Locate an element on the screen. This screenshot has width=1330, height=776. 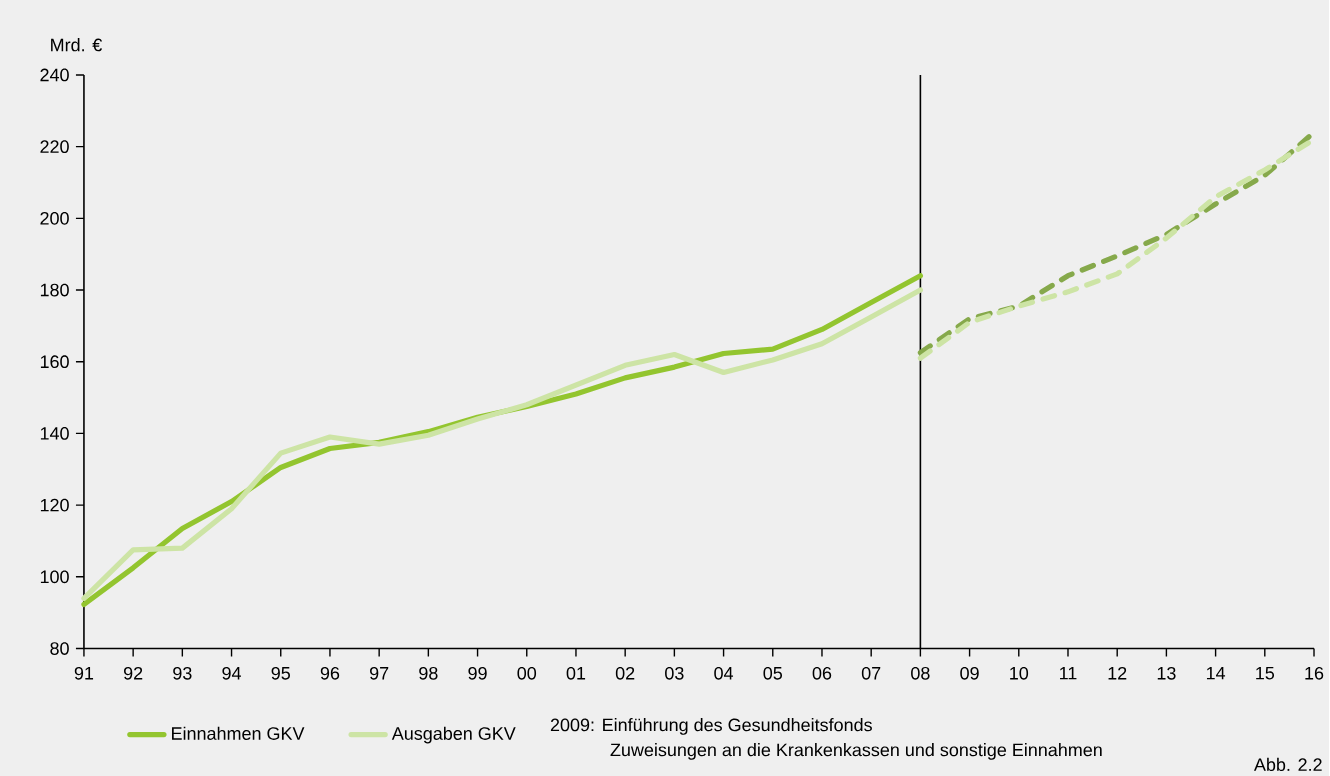
y-axis-title: Mrd. € is located at coordinates (76, 44).